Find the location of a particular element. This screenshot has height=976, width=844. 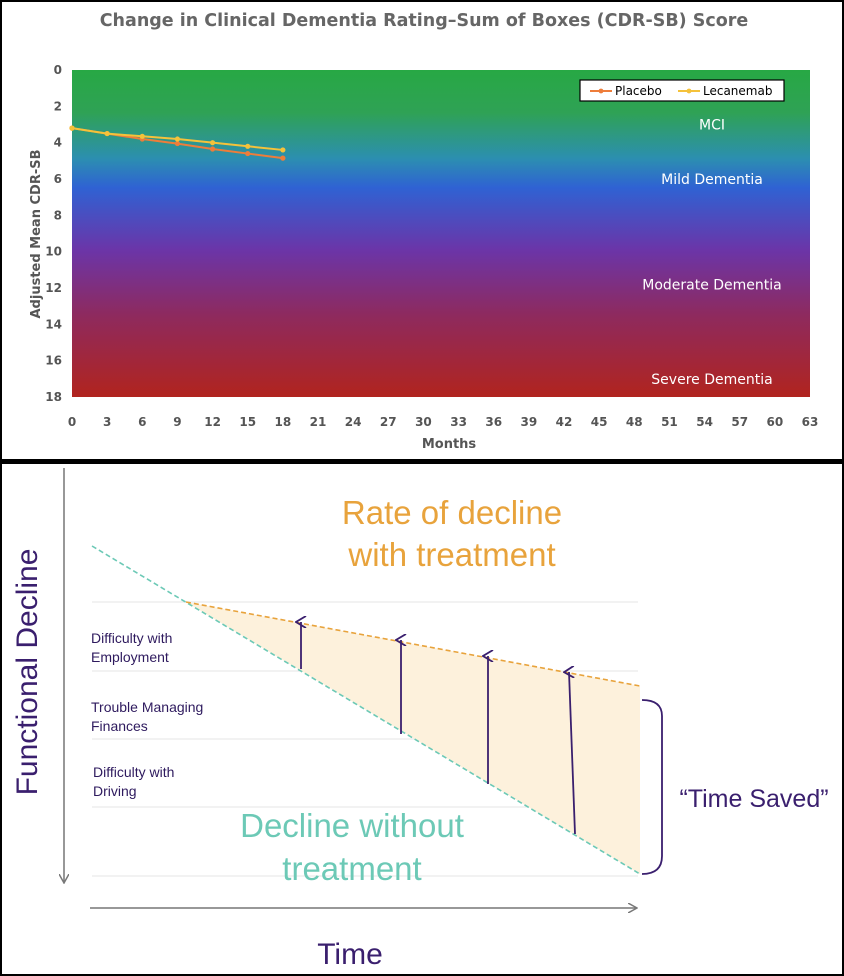

untreated-label-line1: Decline without is located at coordinates (352, 825).